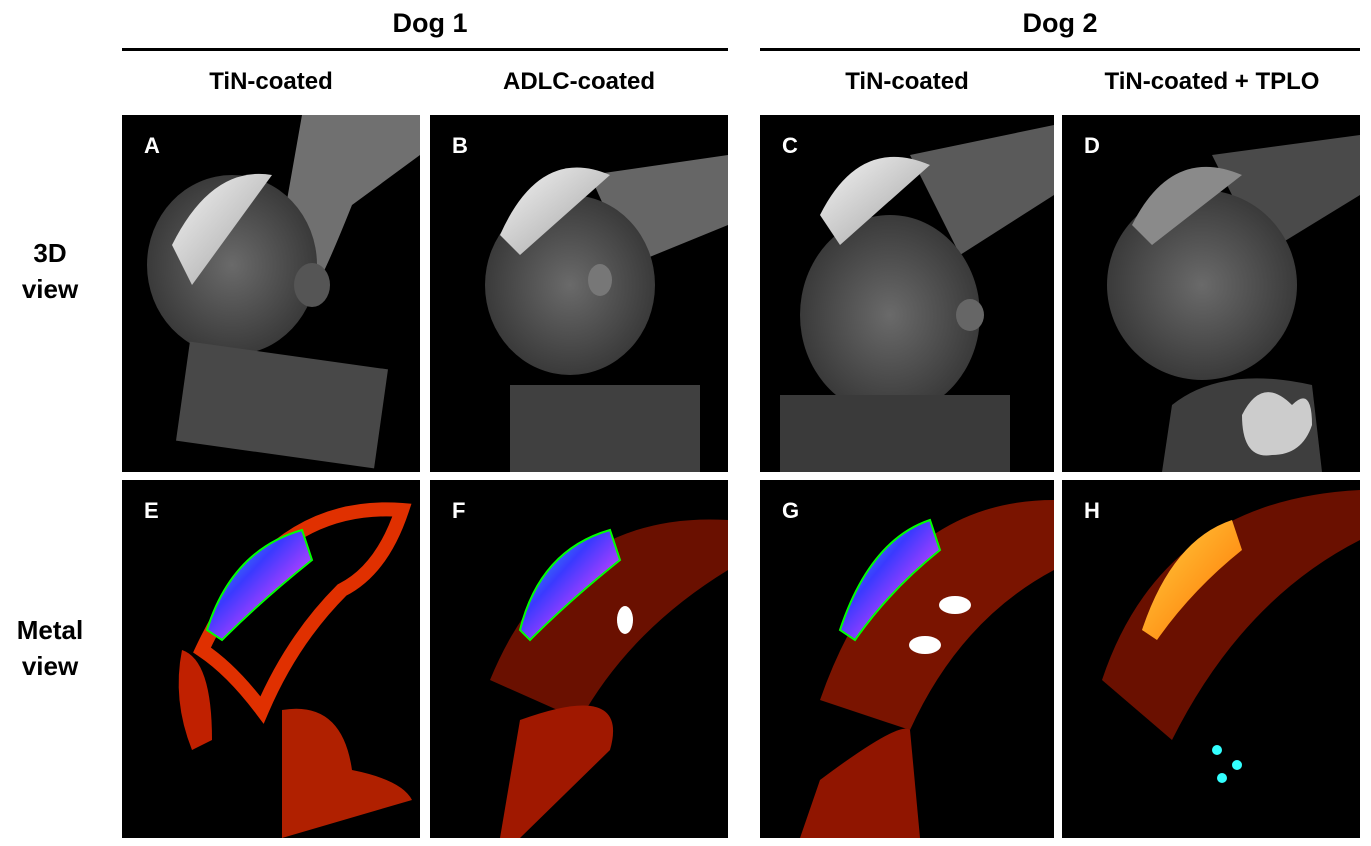 Image resolution: width=1371 pixels, height=846 pixels. Describe the element at coordinates (425, 49) in the screenshot. I see `group-divider-dog1` at that location.